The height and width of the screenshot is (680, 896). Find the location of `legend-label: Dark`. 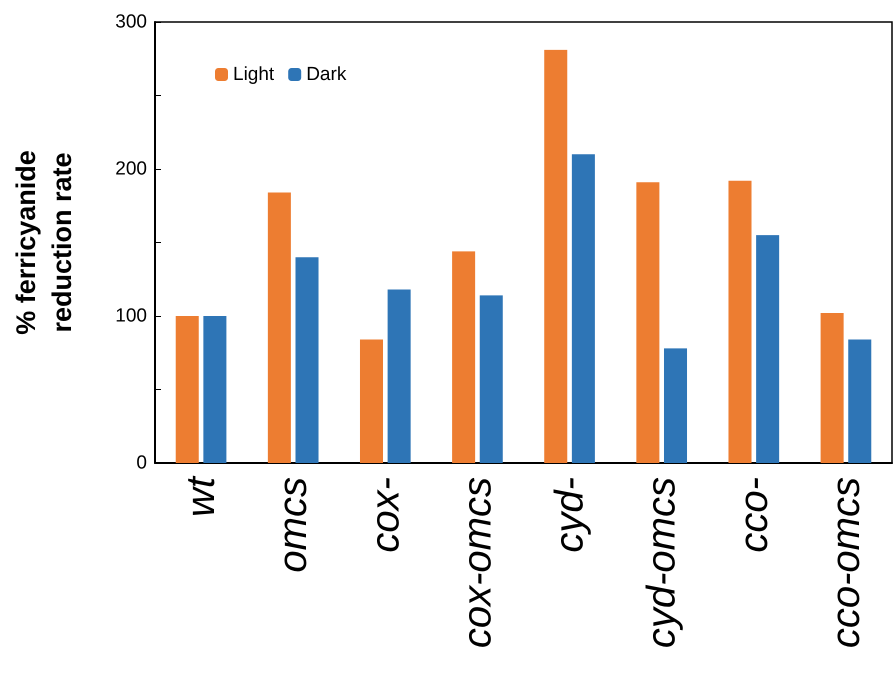

legend-label: Dark is located at coordinates (326, 74).